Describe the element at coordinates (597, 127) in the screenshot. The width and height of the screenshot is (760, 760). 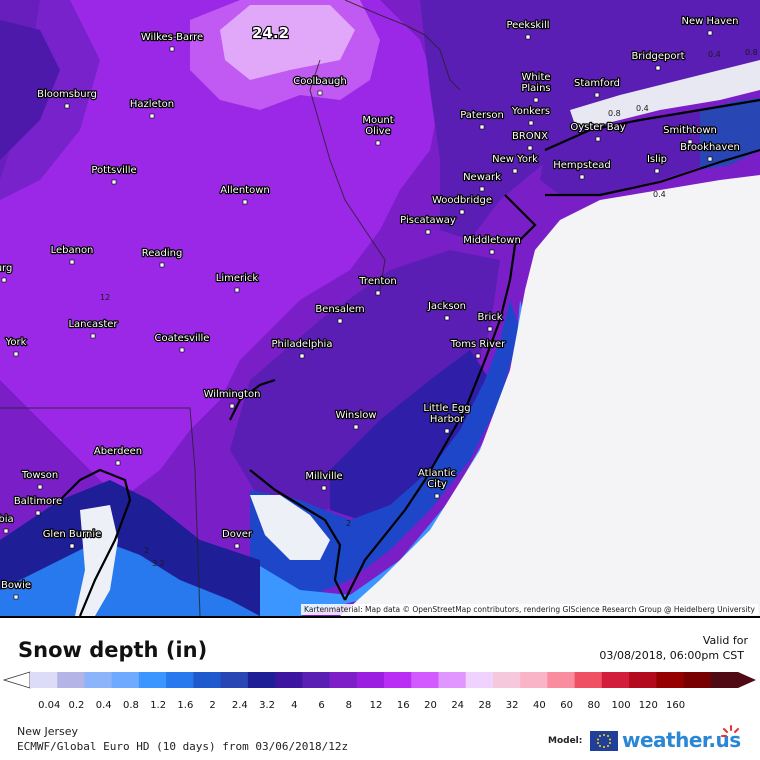
I see `city-label: Oyster Bay` at that location.